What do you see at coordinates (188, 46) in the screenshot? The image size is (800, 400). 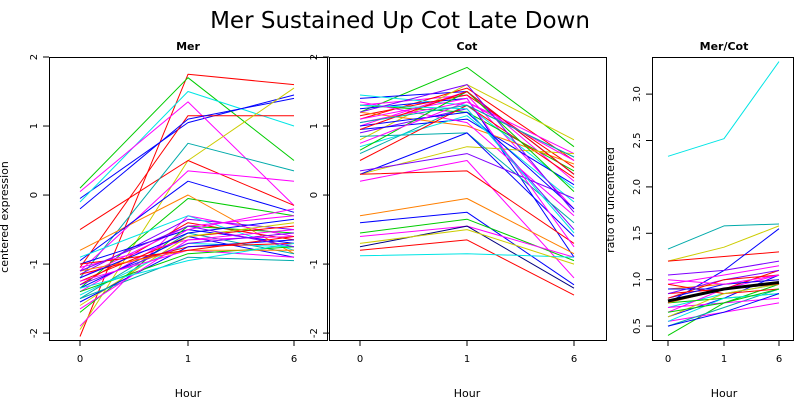 I see `panel-mer-title: Mer` at bounding box center [188, 46].